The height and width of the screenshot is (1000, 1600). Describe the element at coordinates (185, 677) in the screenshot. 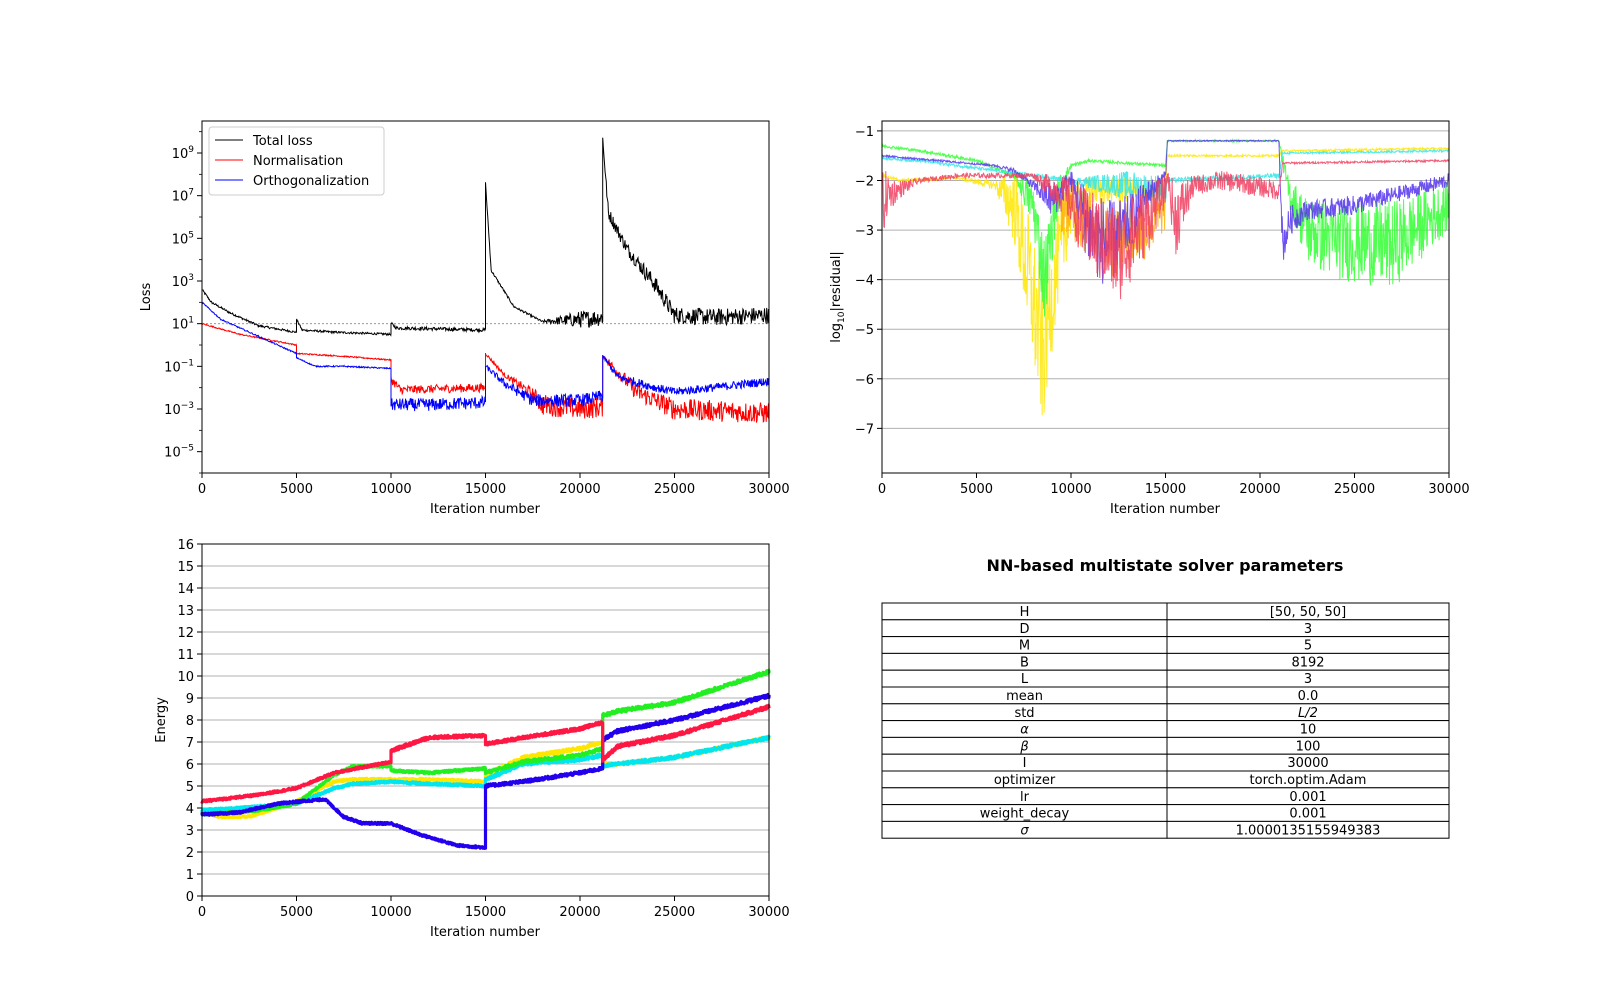

I see `y-tick-label: 10` at that location.